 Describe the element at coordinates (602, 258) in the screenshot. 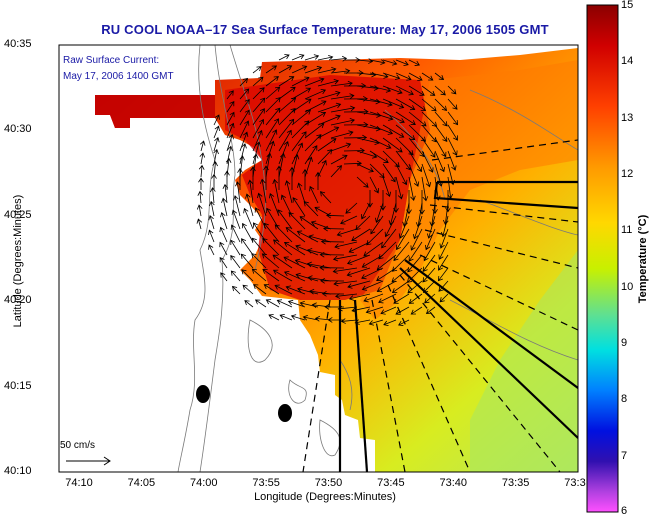

I see `colorbar` at that location.